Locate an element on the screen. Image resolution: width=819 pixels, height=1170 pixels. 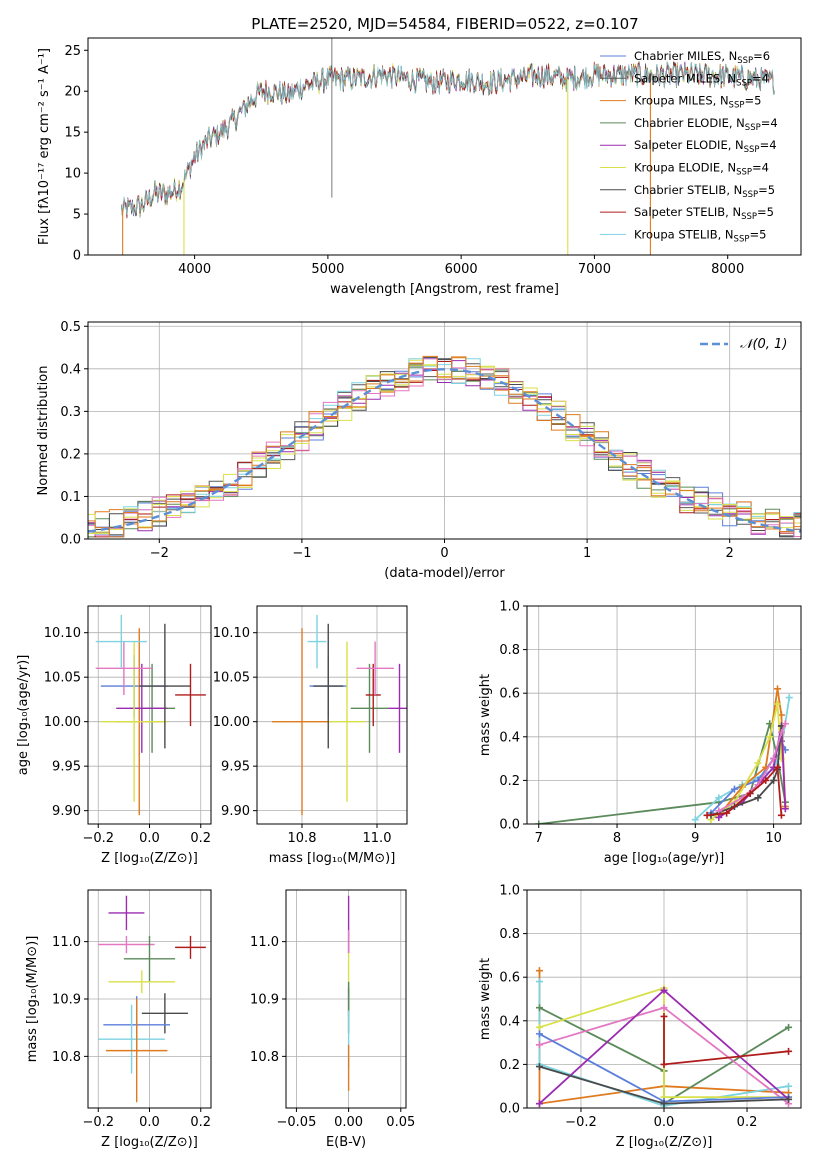
x-tick-label: 5000 is located at coordinates (327, 269).